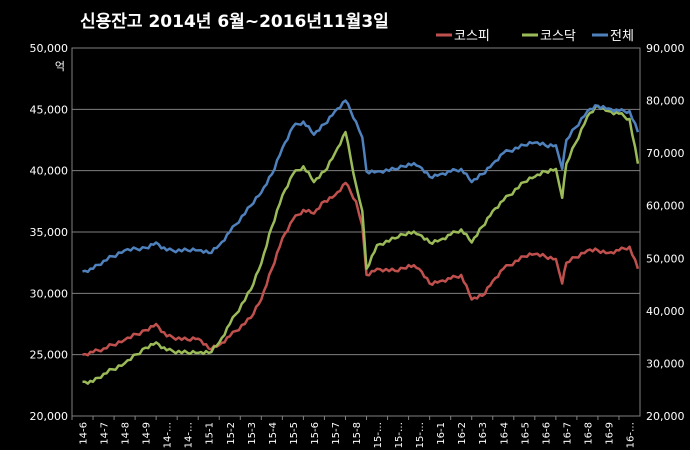  Describe the element at coordinates (60, 66) in the screenshot. I see `left-axis-unit: 억` at that location.